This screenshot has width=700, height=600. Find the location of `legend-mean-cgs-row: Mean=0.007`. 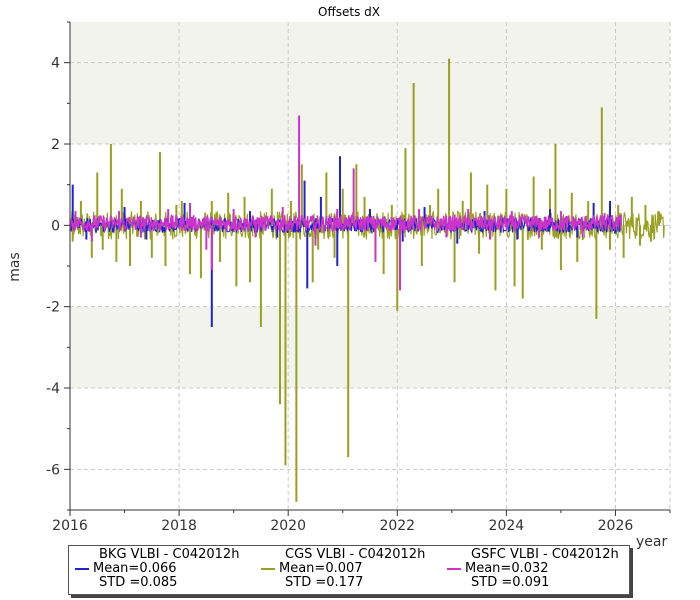

legend-mean-cgs-row: Mean=0.007 is located at coordinates (343, 569).